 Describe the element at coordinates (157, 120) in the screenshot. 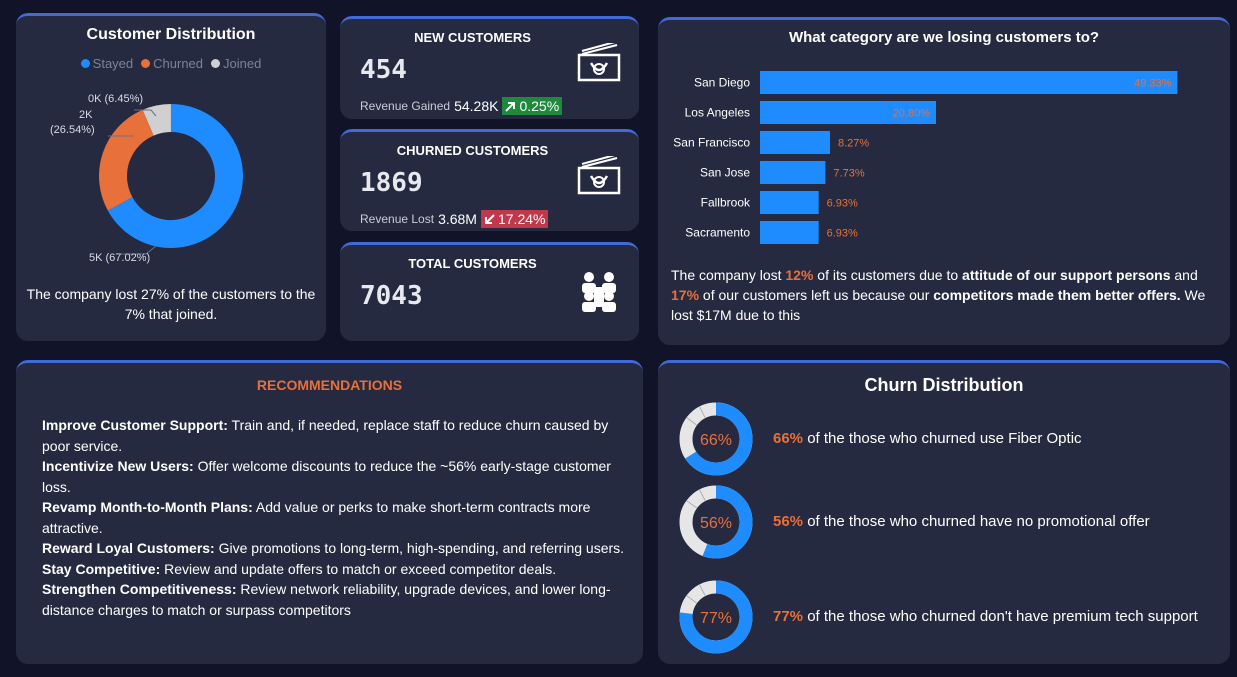

I see `donut-slice-joined` at that location.